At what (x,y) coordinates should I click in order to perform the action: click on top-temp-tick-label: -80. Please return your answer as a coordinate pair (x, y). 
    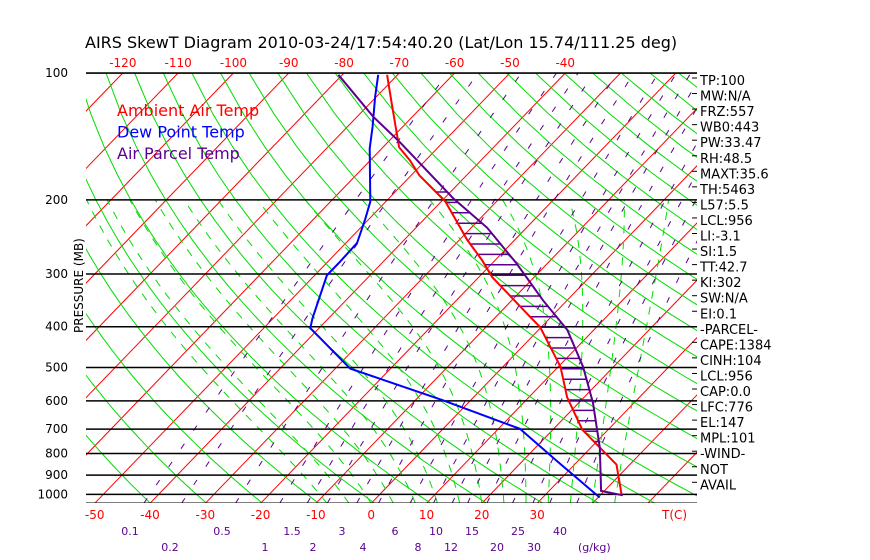
    Looking at the image, I should click on (344, 63).